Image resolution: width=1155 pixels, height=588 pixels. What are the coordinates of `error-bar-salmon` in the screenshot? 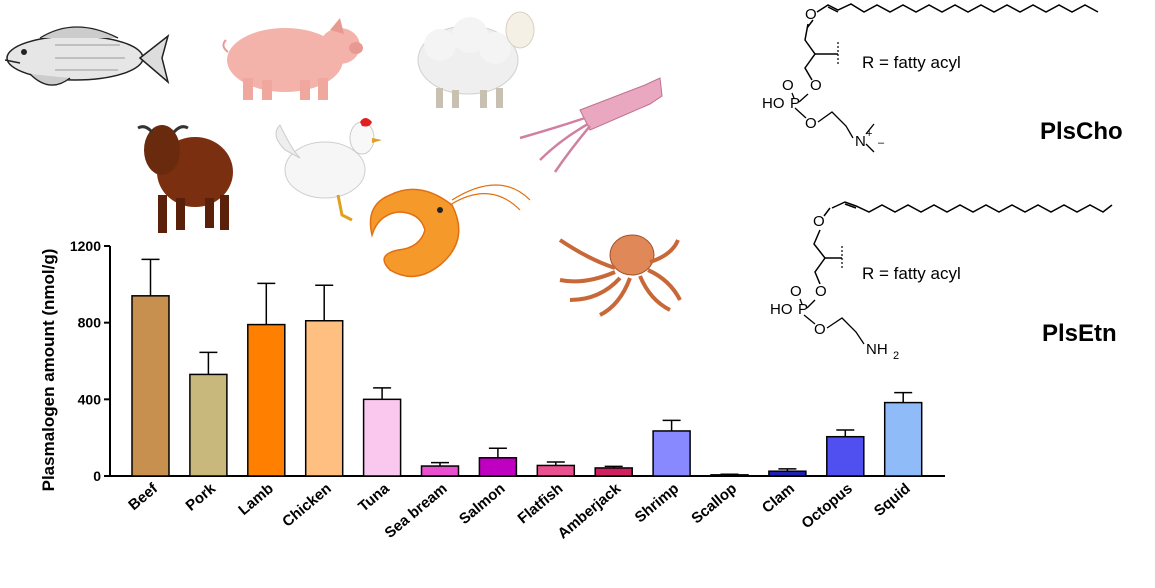 It's located at (497, 452).